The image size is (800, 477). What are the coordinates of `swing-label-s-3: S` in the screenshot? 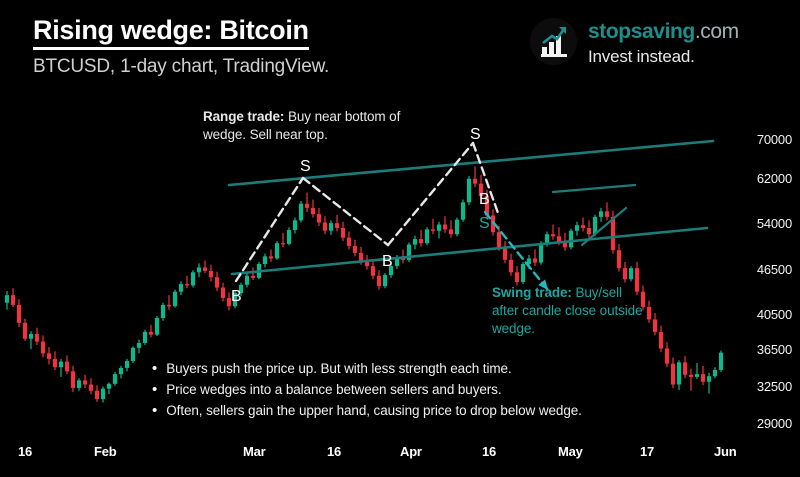 It's located at (475, 134).